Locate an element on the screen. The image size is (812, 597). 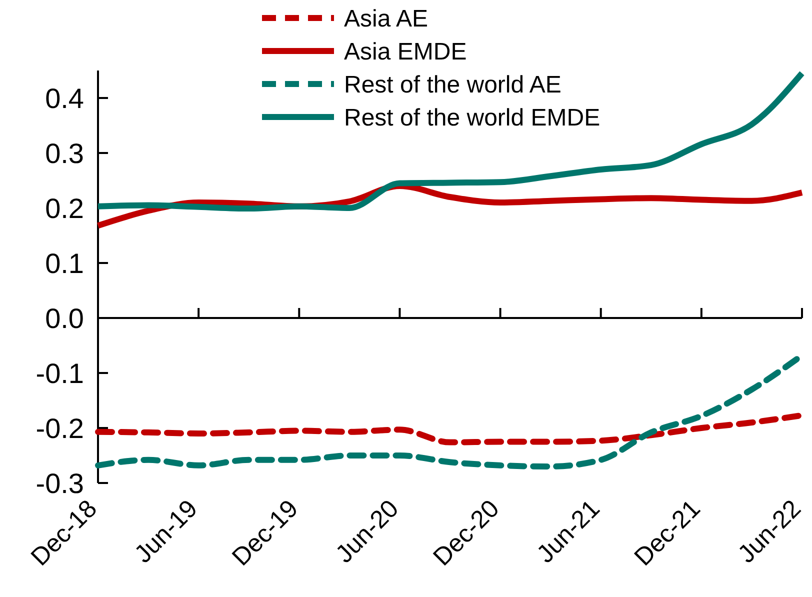
y-tick-label: 0.1 is located at coordinates (64, 263).